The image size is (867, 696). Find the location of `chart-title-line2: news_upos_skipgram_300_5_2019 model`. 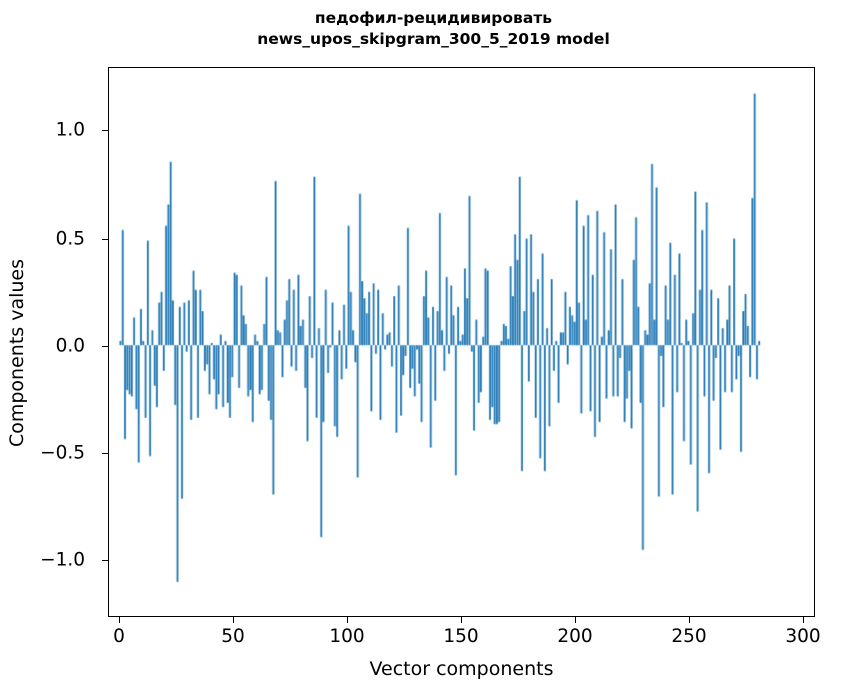

chart-title-line2: news_upos_skipgram_300_5_2019 model is located at coordinates (433, 38).